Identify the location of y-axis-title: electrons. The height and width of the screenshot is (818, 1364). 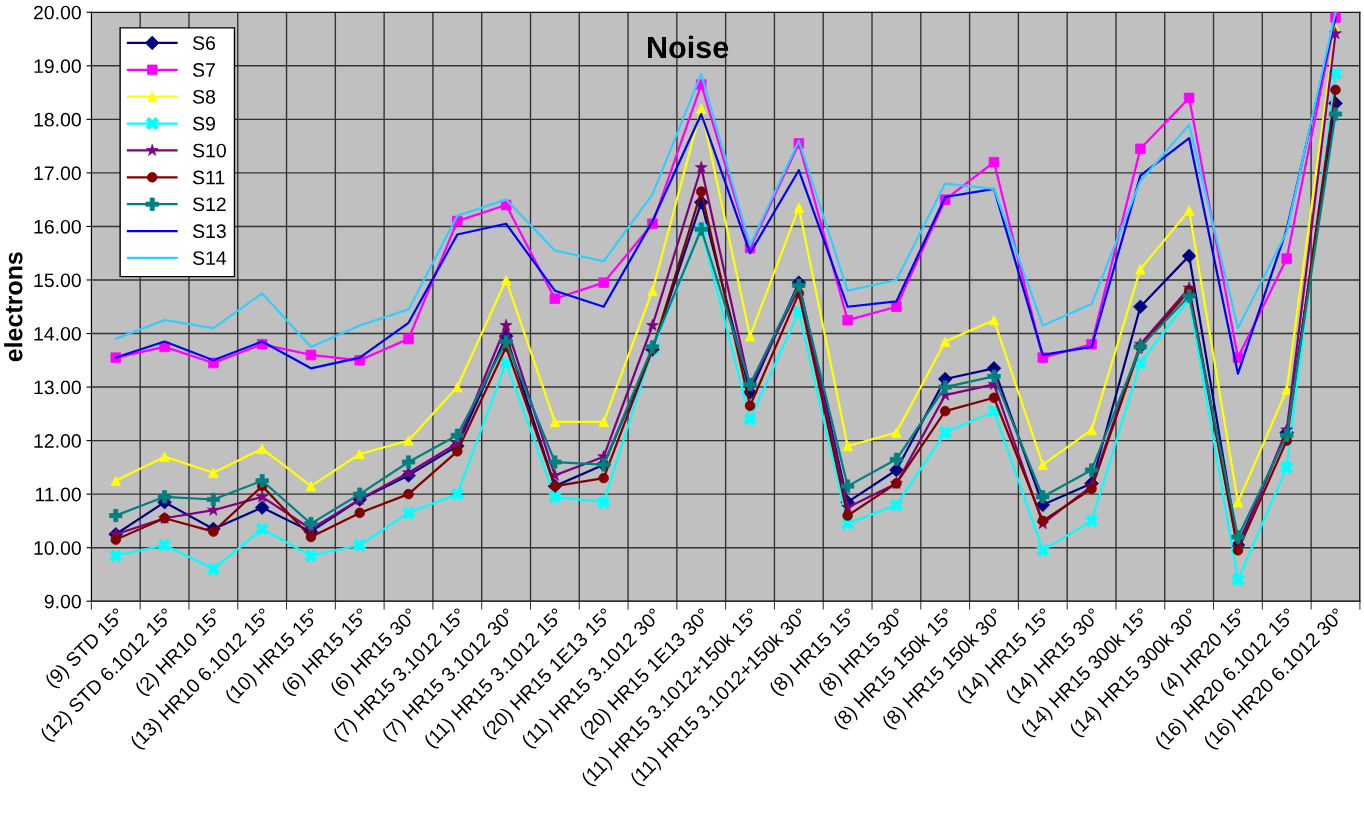
(13, 307).